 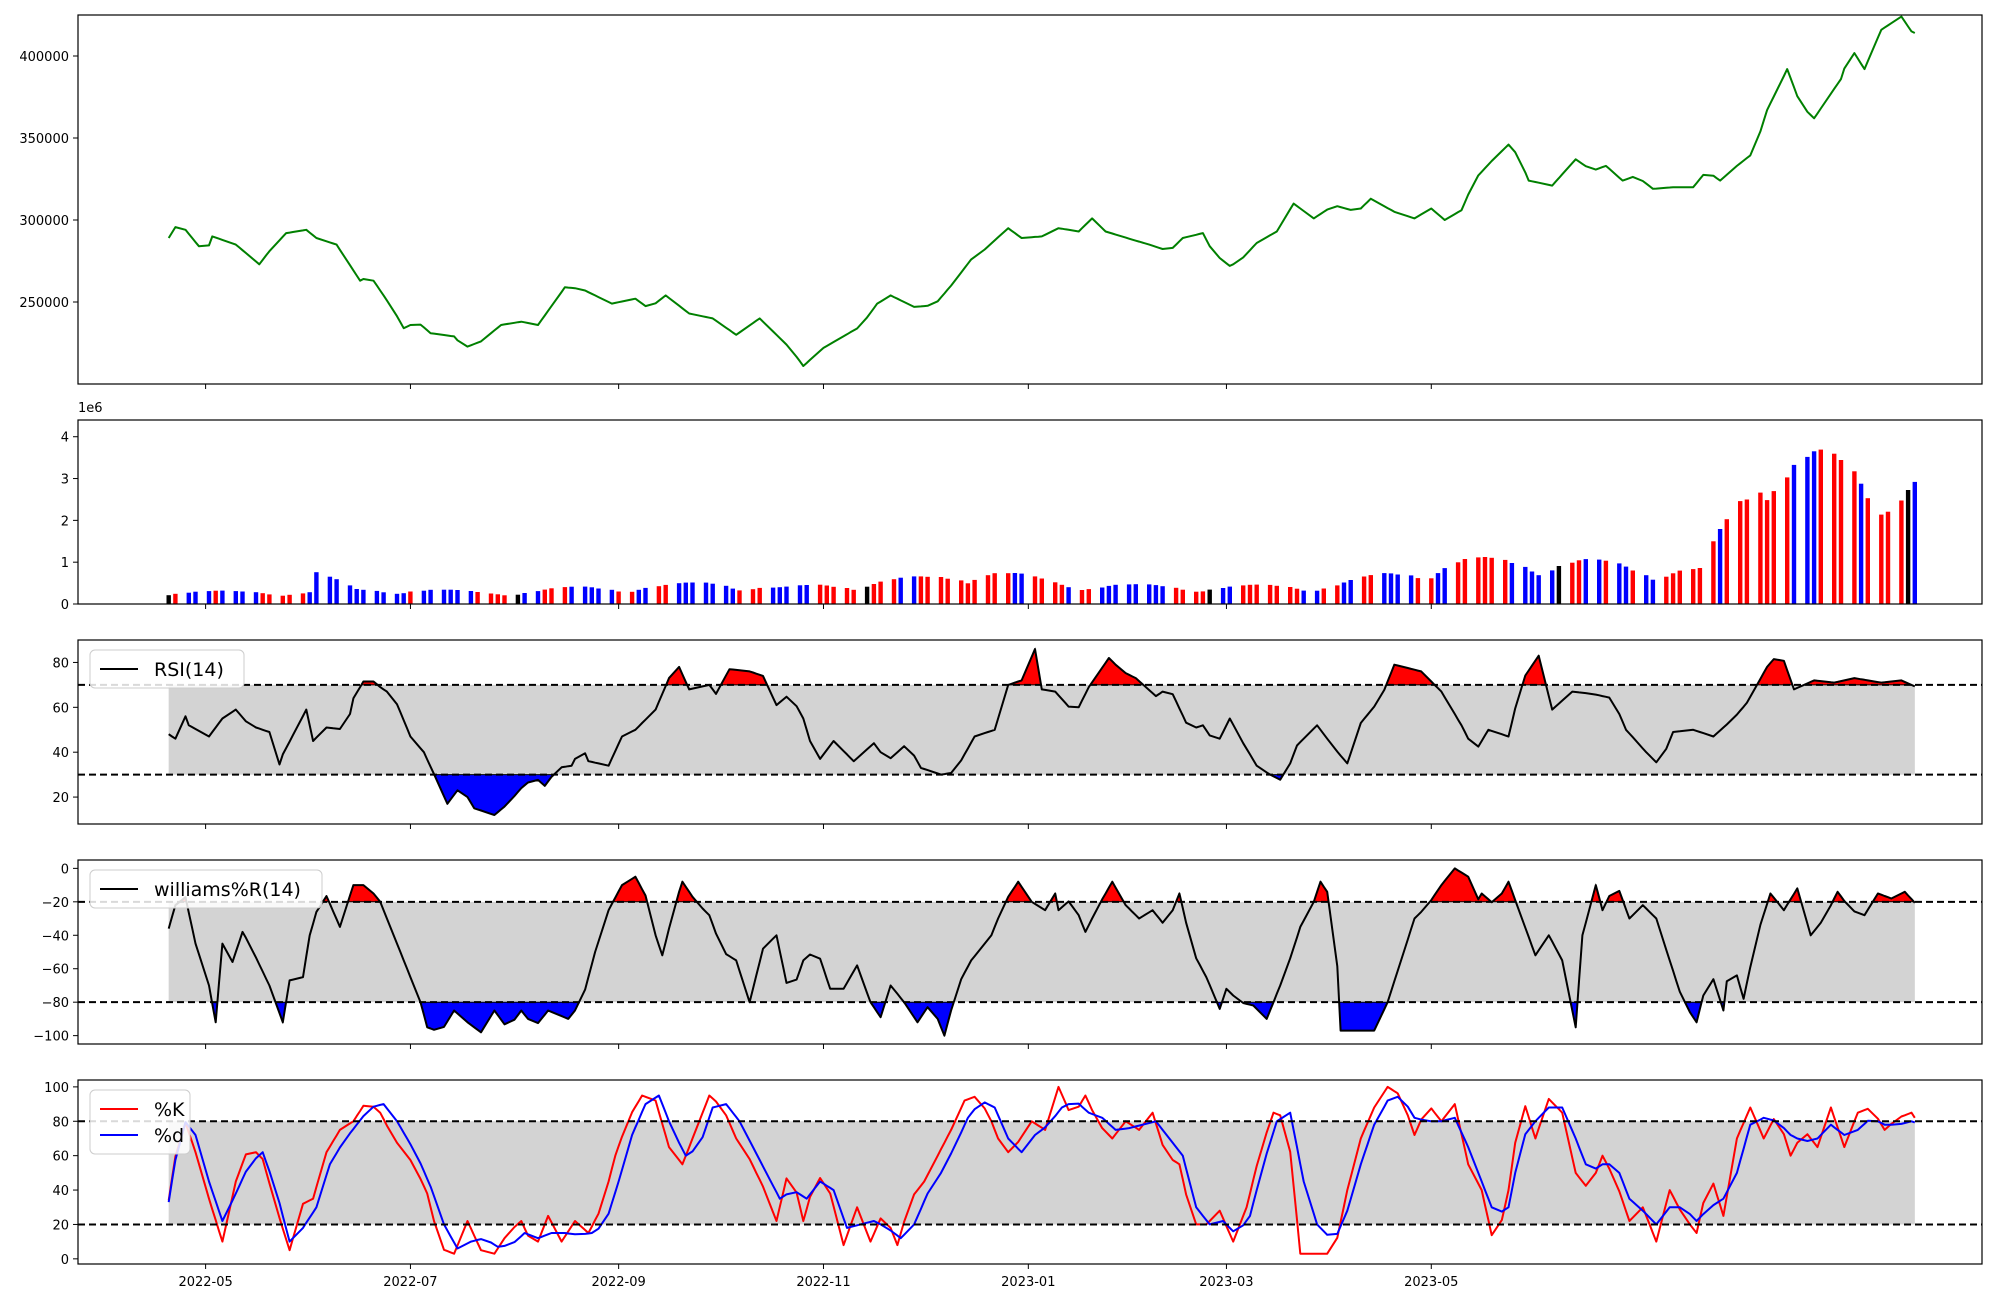 I want to click on rsi-ytick-label: 40, so click(x=60, y=753).